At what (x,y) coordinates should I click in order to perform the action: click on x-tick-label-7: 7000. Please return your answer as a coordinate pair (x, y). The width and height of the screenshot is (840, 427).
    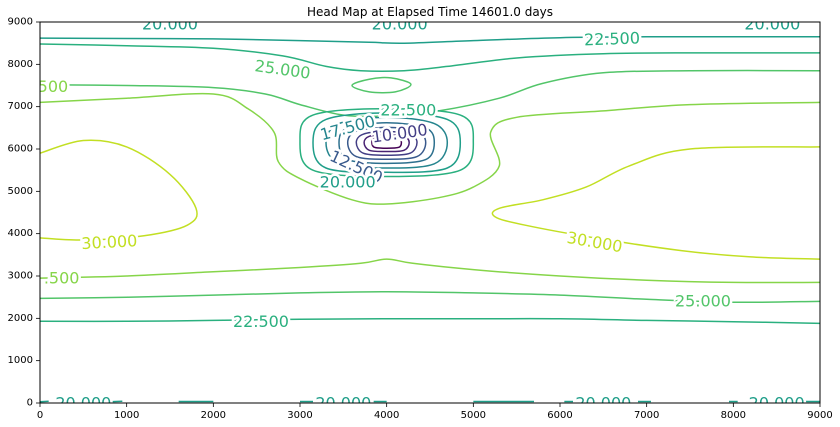
    Looking at the image, I should click on (646, 415).